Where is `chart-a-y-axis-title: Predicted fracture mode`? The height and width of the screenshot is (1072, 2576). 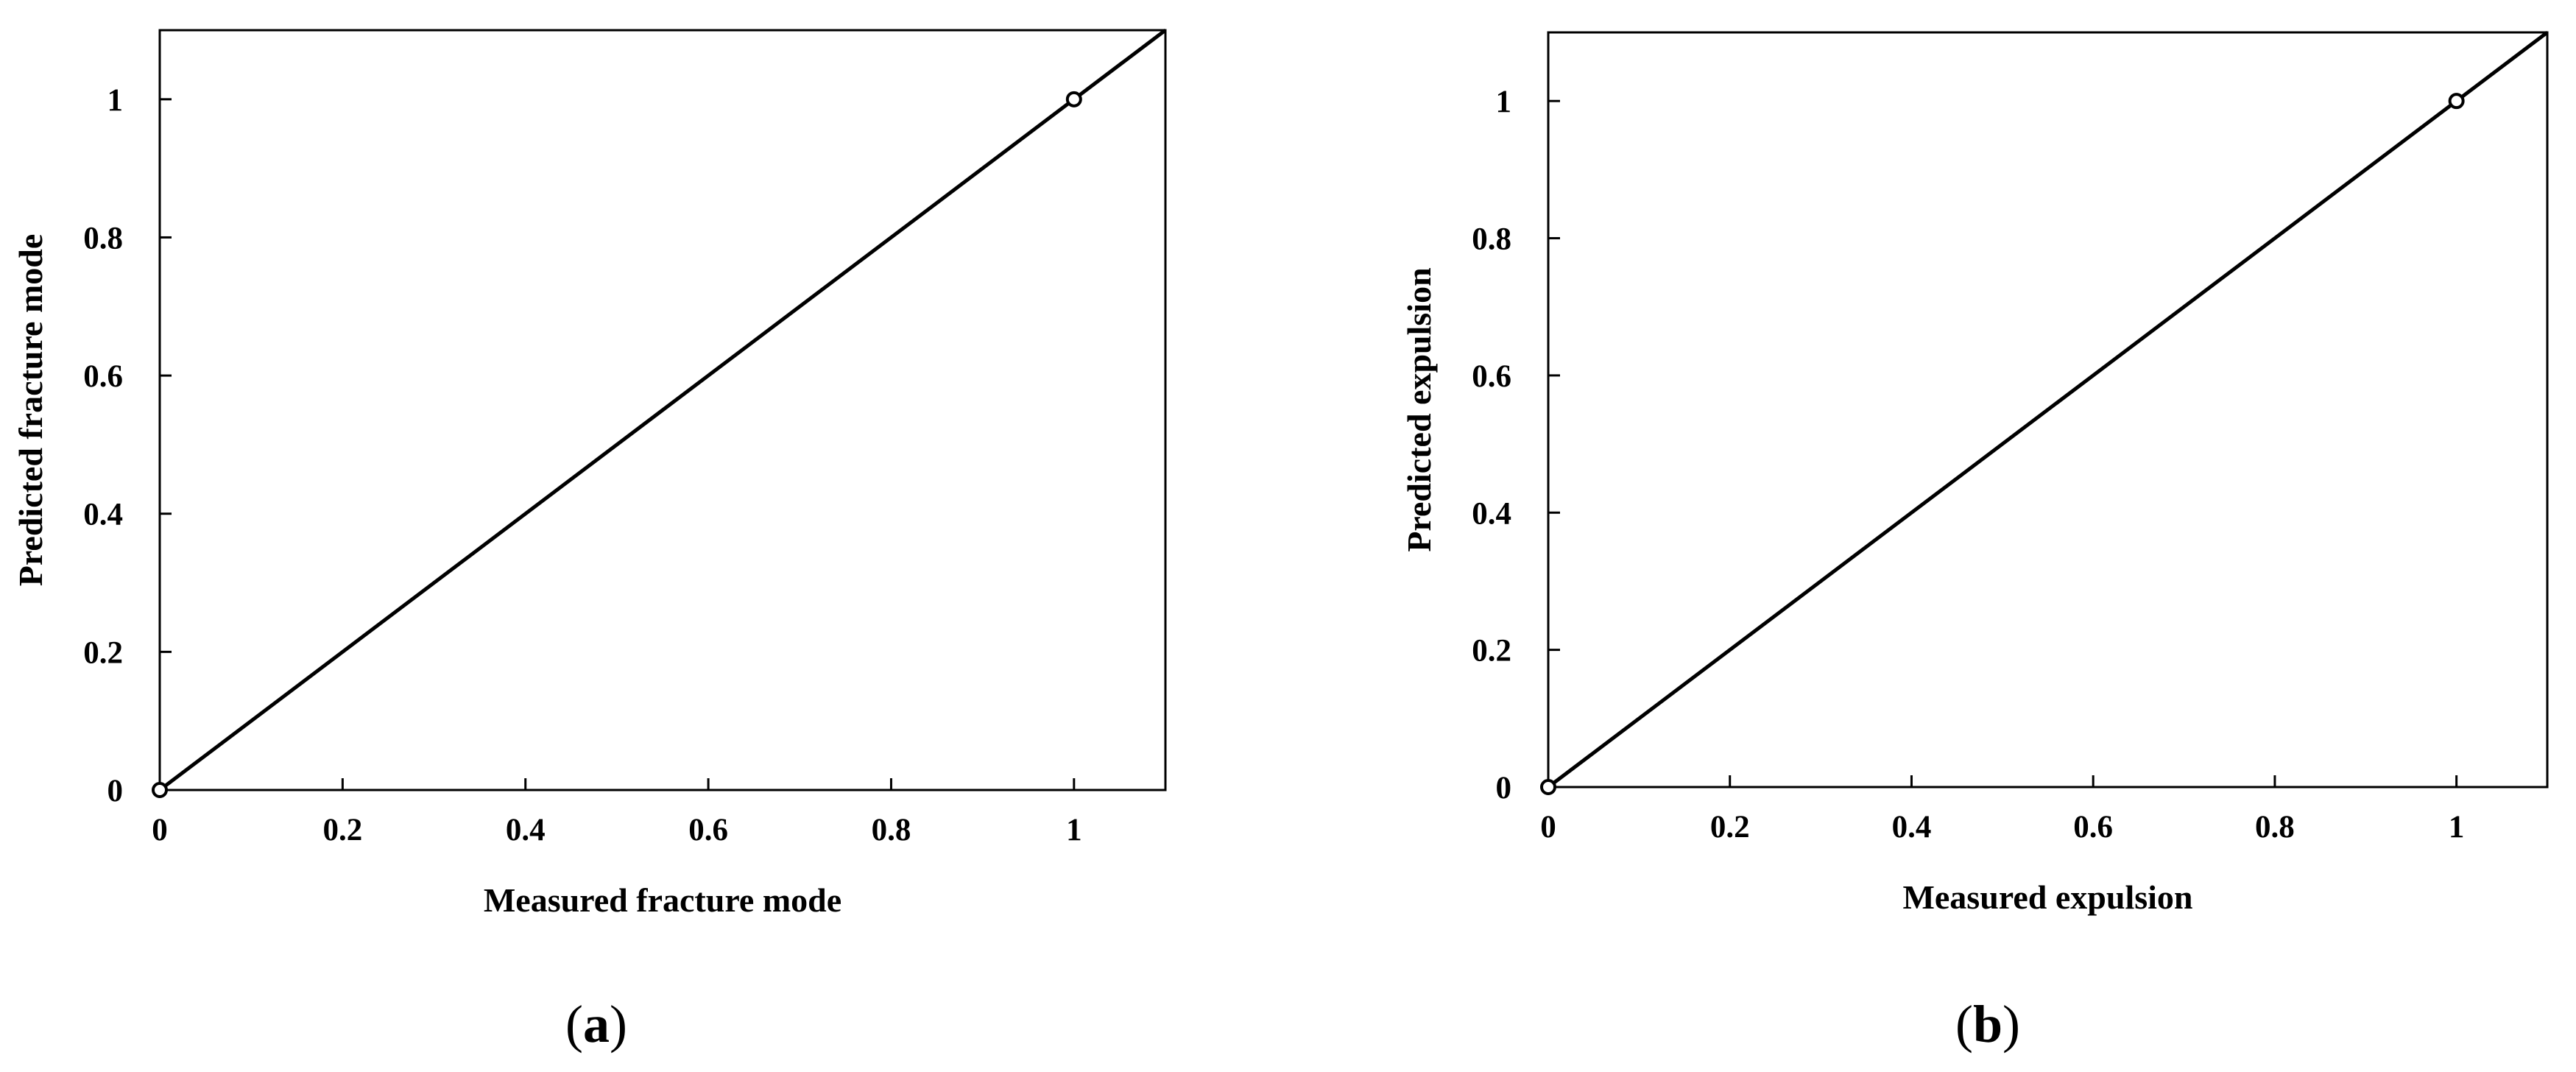 chart-a-y-axis-title: Predicted fracture mode is located at coordinates (30, 410).